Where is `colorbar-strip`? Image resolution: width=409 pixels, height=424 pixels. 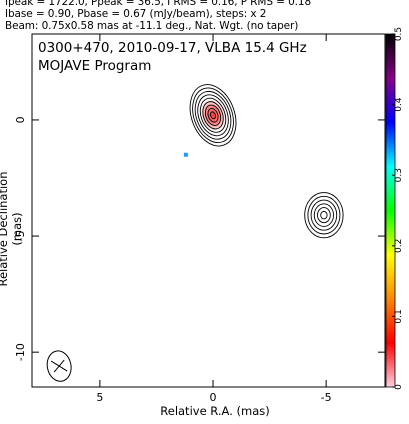 colorbar-strip is located at coordinates (390, 210).